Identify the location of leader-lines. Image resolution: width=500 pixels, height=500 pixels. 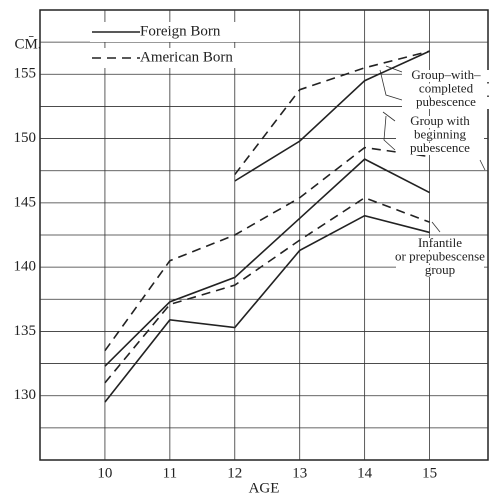
(432, 118).